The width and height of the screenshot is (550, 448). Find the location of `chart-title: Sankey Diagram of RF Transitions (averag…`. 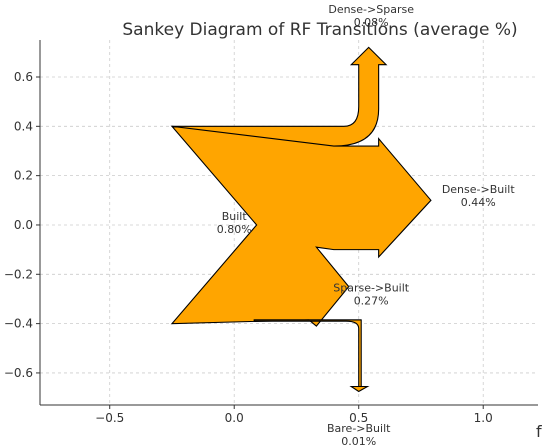

chart-title: Sankey Diagram of RF Transitions (averag… is located at coordinates (319, 30).